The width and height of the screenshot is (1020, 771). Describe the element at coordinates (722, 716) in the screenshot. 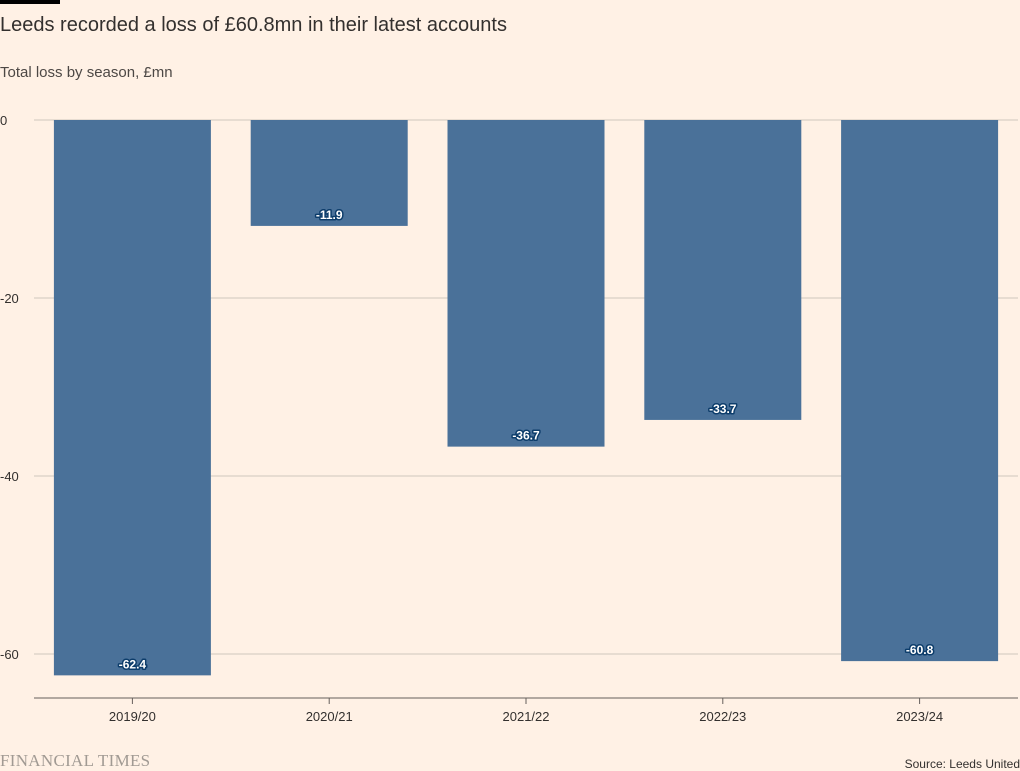

I see `x-tick-label: 2022/23` at that location.